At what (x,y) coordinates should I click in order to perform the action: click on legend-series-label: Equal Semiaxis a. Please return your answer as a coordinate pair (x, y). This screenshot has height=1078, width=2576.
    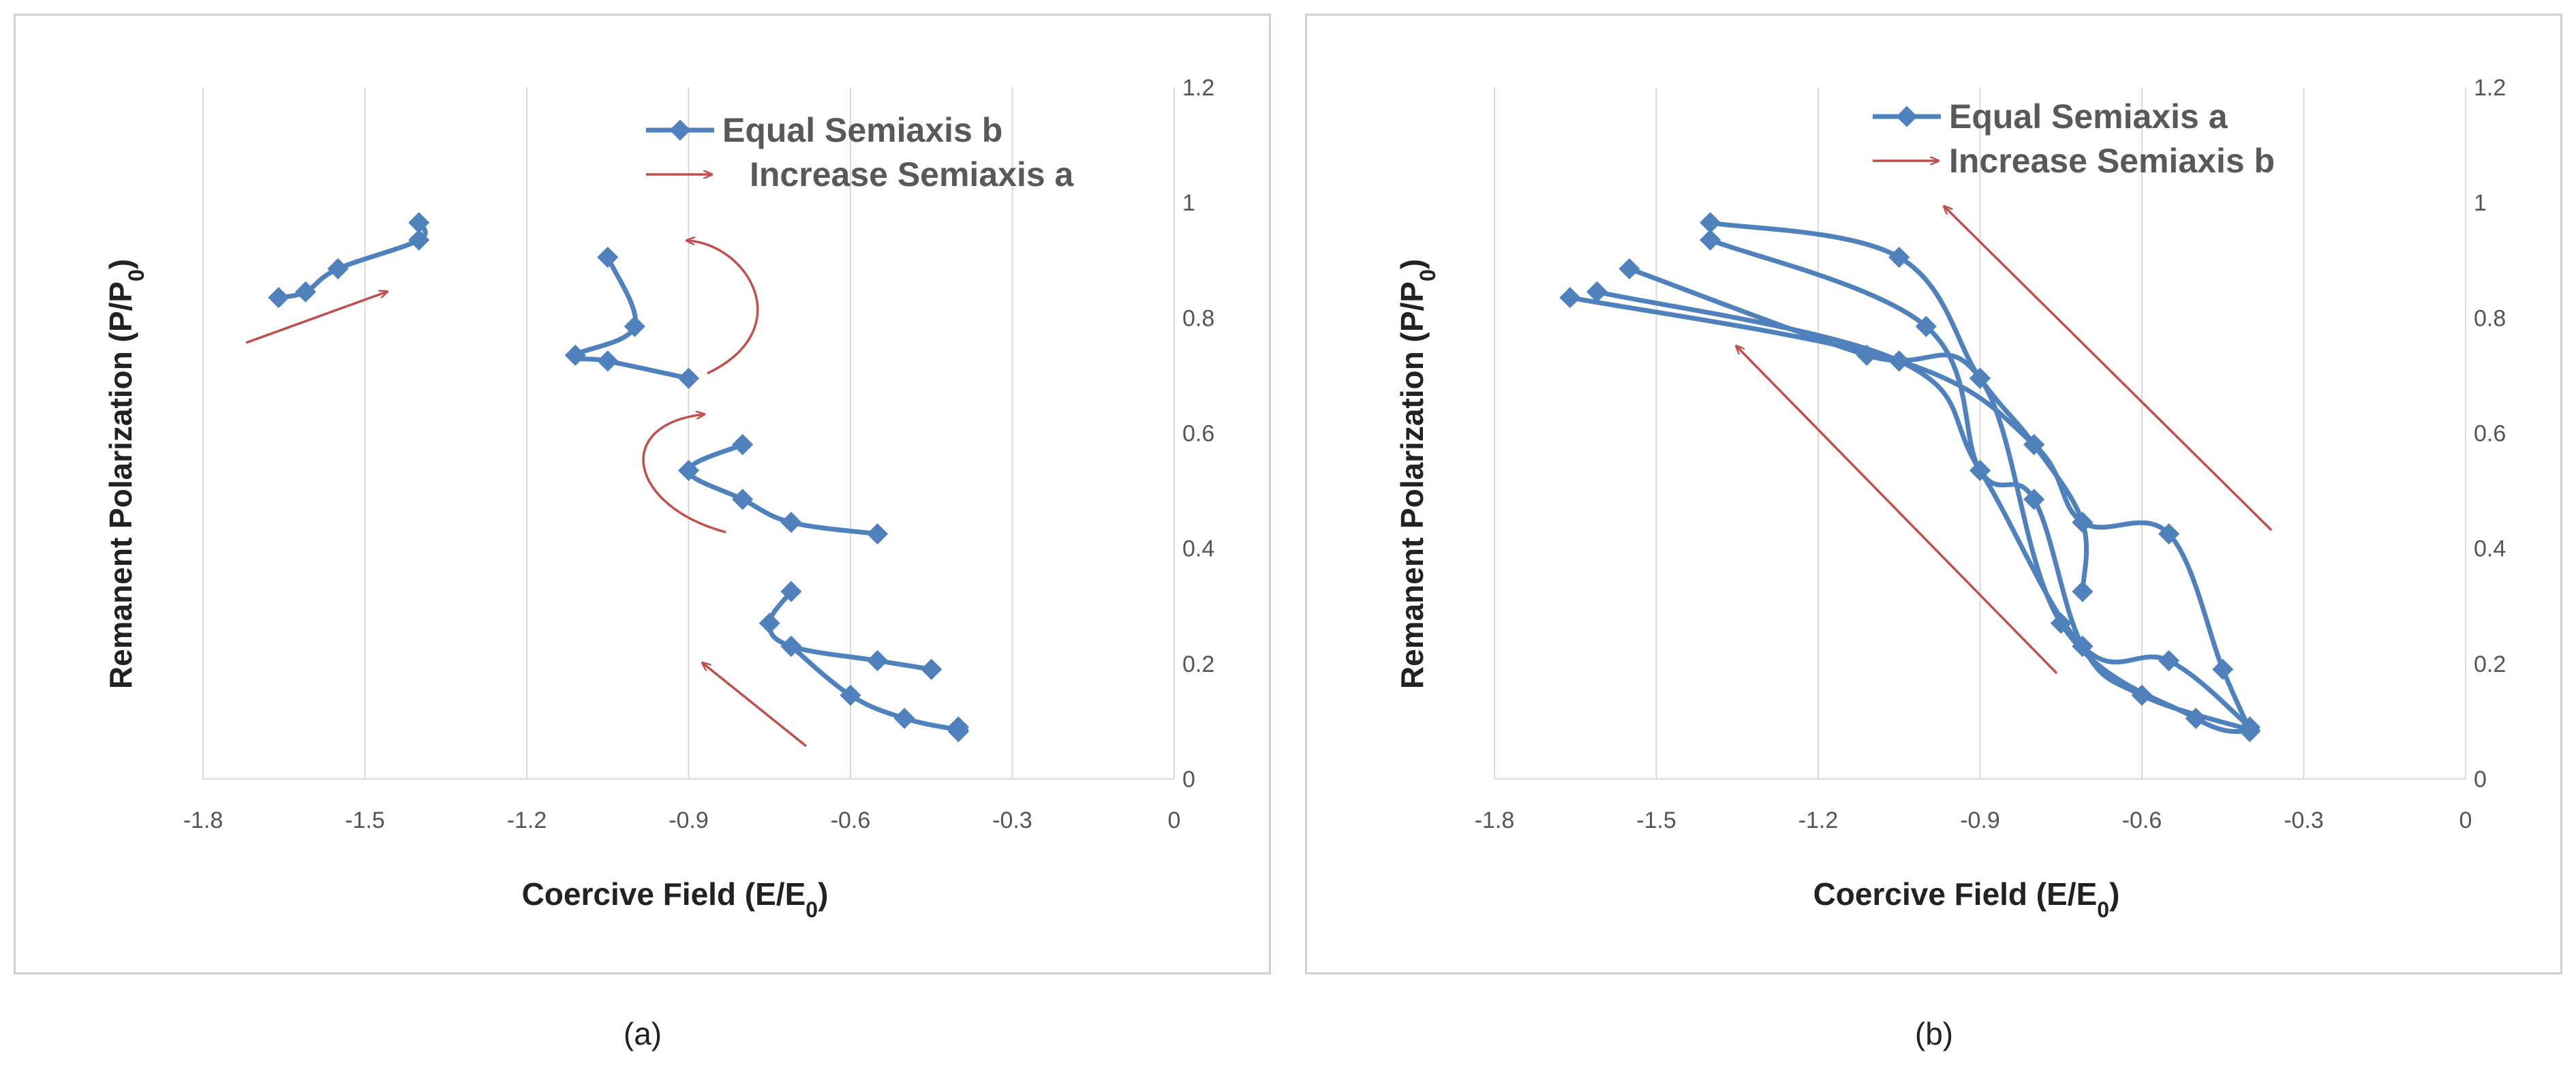
    Looking at the image, I should click on (2088, 116).